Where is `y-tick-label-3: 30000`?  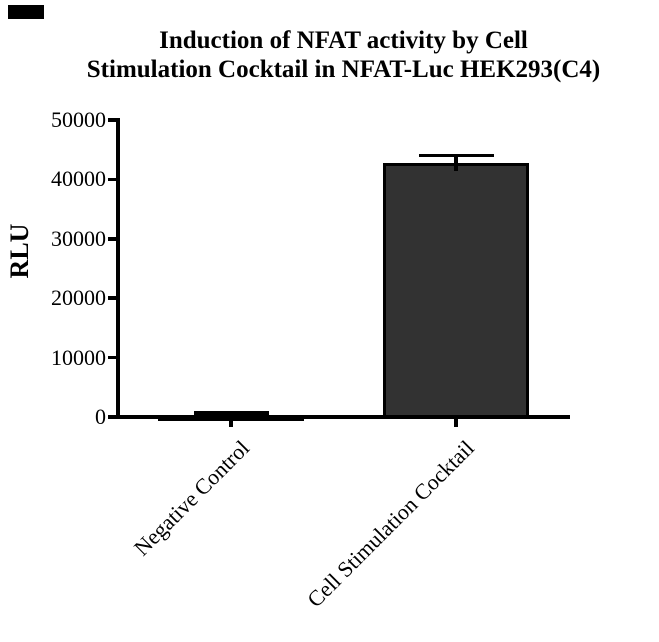 y-tick-label-3: 30000 is located at coordinates (78, 238).